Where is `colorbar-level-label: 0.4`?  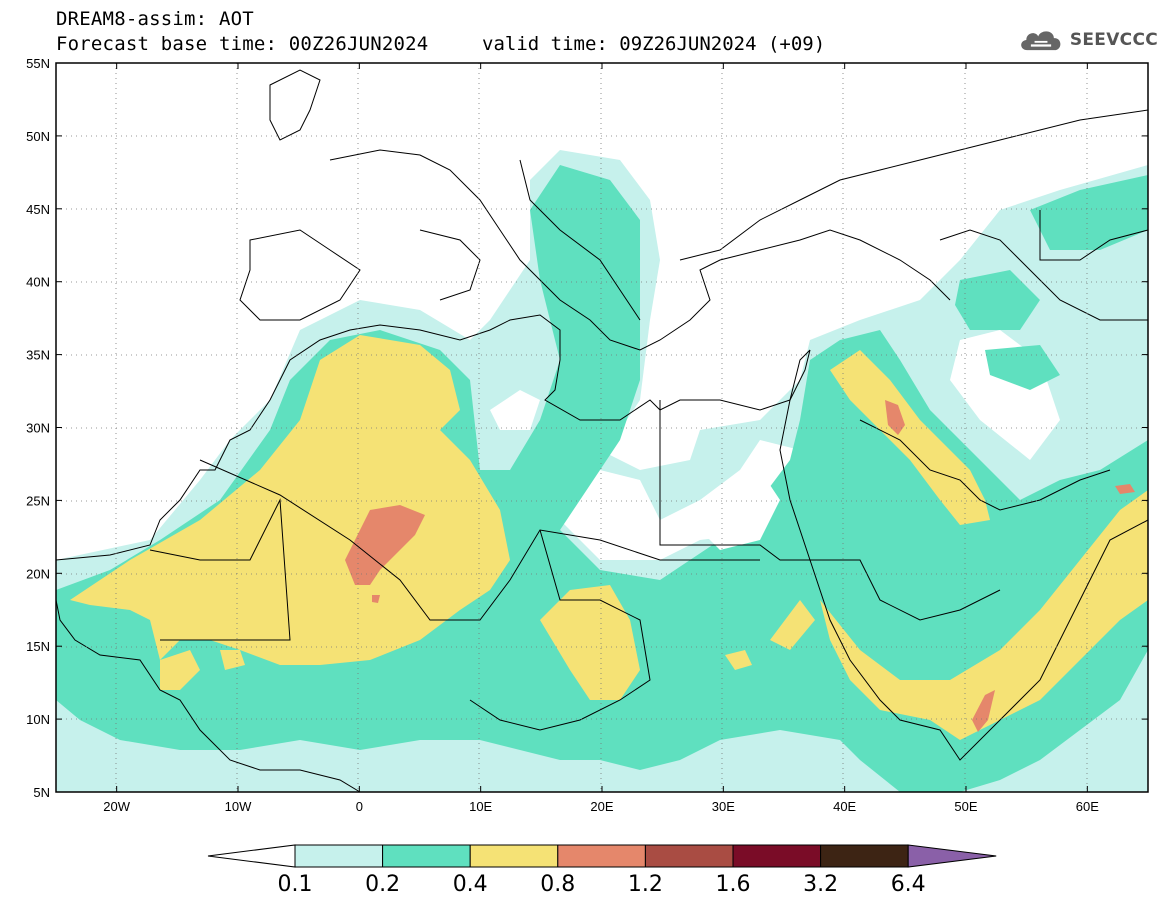 colorbar-level-label: 0.4 is located at coordinates (470, 884).